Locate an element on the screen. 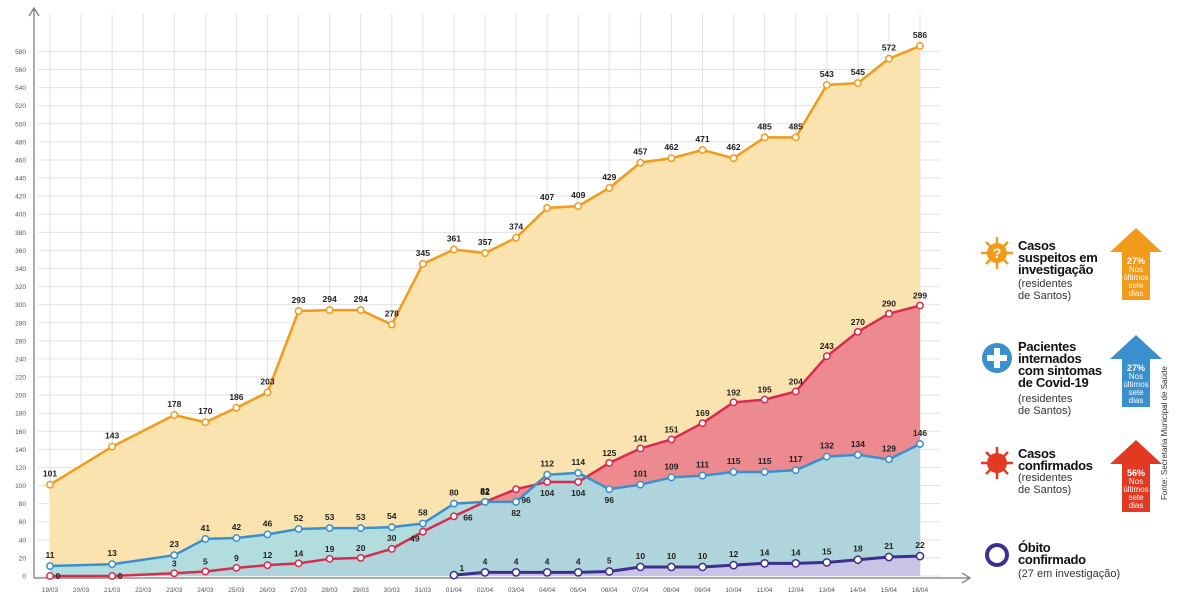  x-tick-label: 31/03 is located at coordinates (423, 590).